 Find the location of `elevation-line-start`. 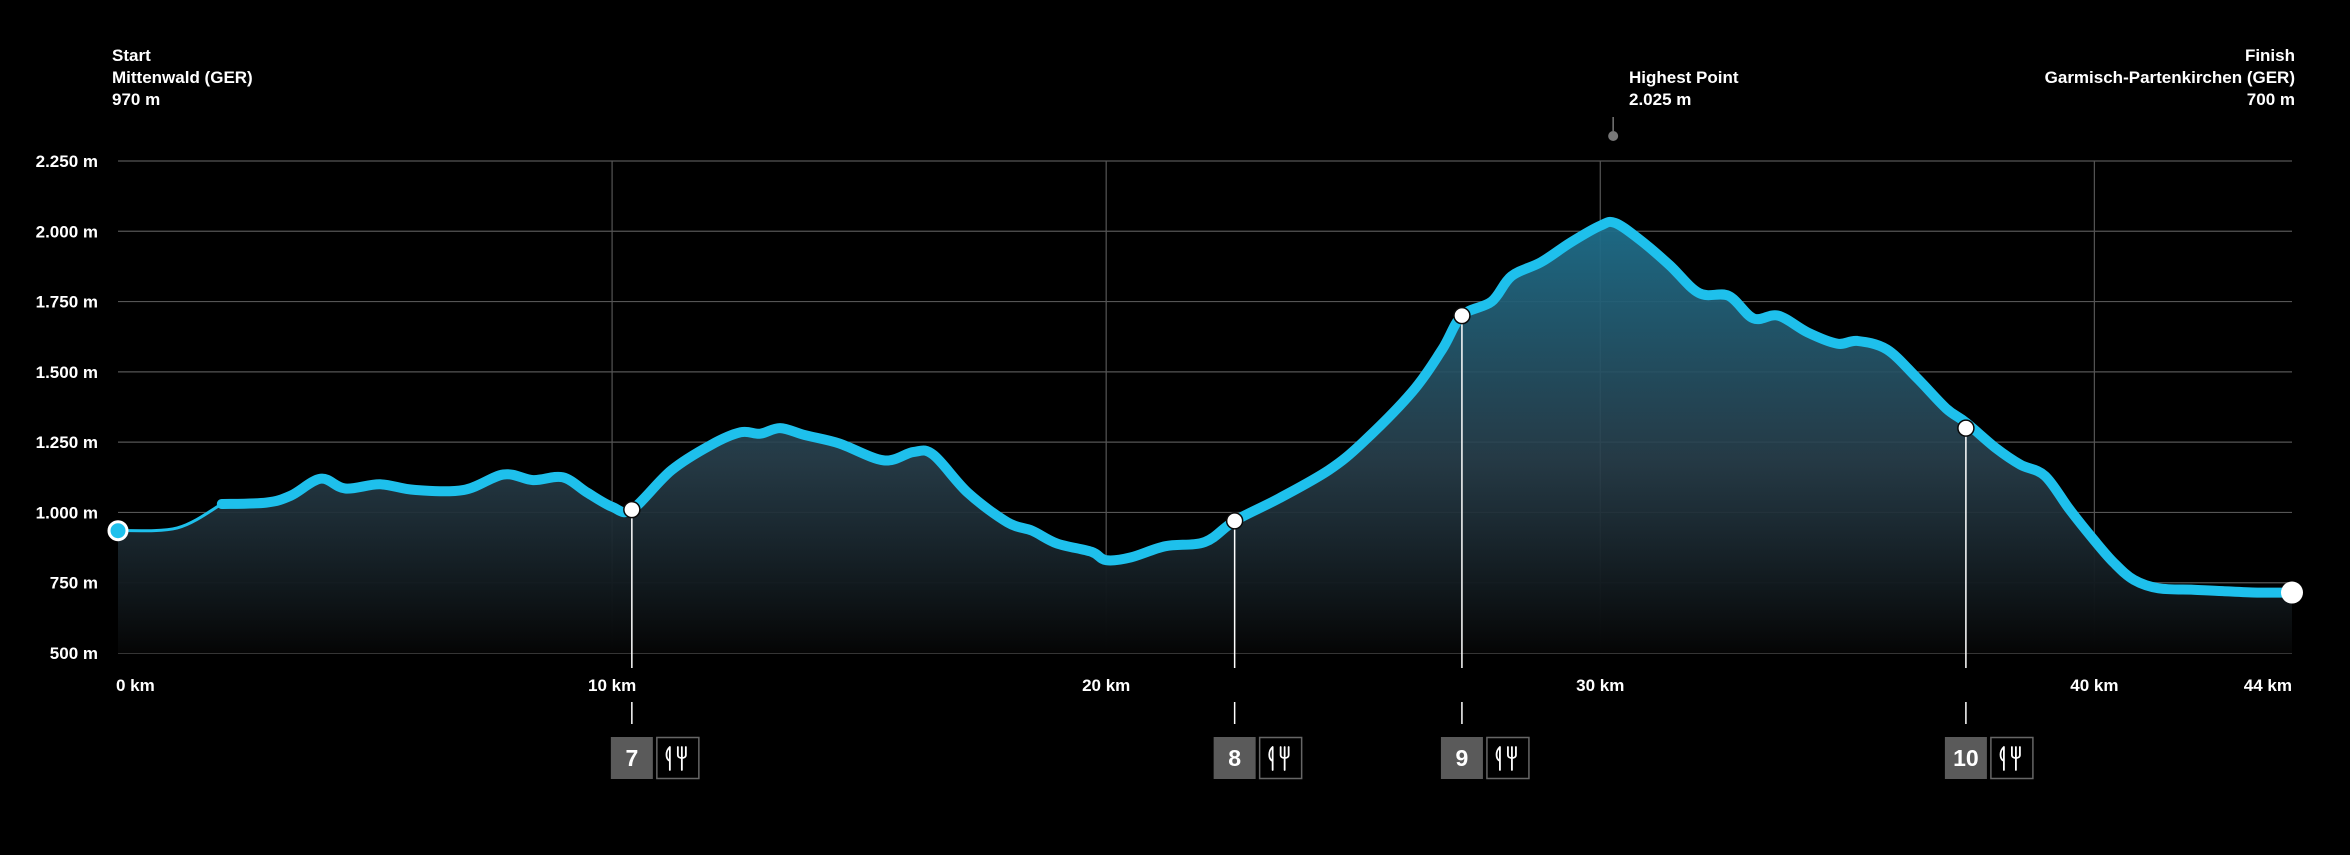

elevation-line-start is located at coordinates (170, 517).